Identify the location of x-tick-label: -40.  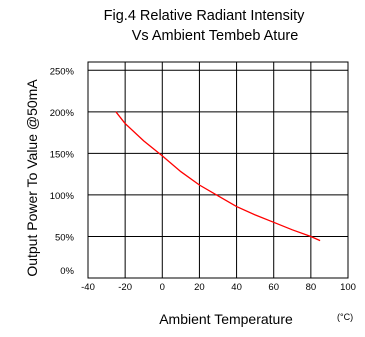
(88, 287).